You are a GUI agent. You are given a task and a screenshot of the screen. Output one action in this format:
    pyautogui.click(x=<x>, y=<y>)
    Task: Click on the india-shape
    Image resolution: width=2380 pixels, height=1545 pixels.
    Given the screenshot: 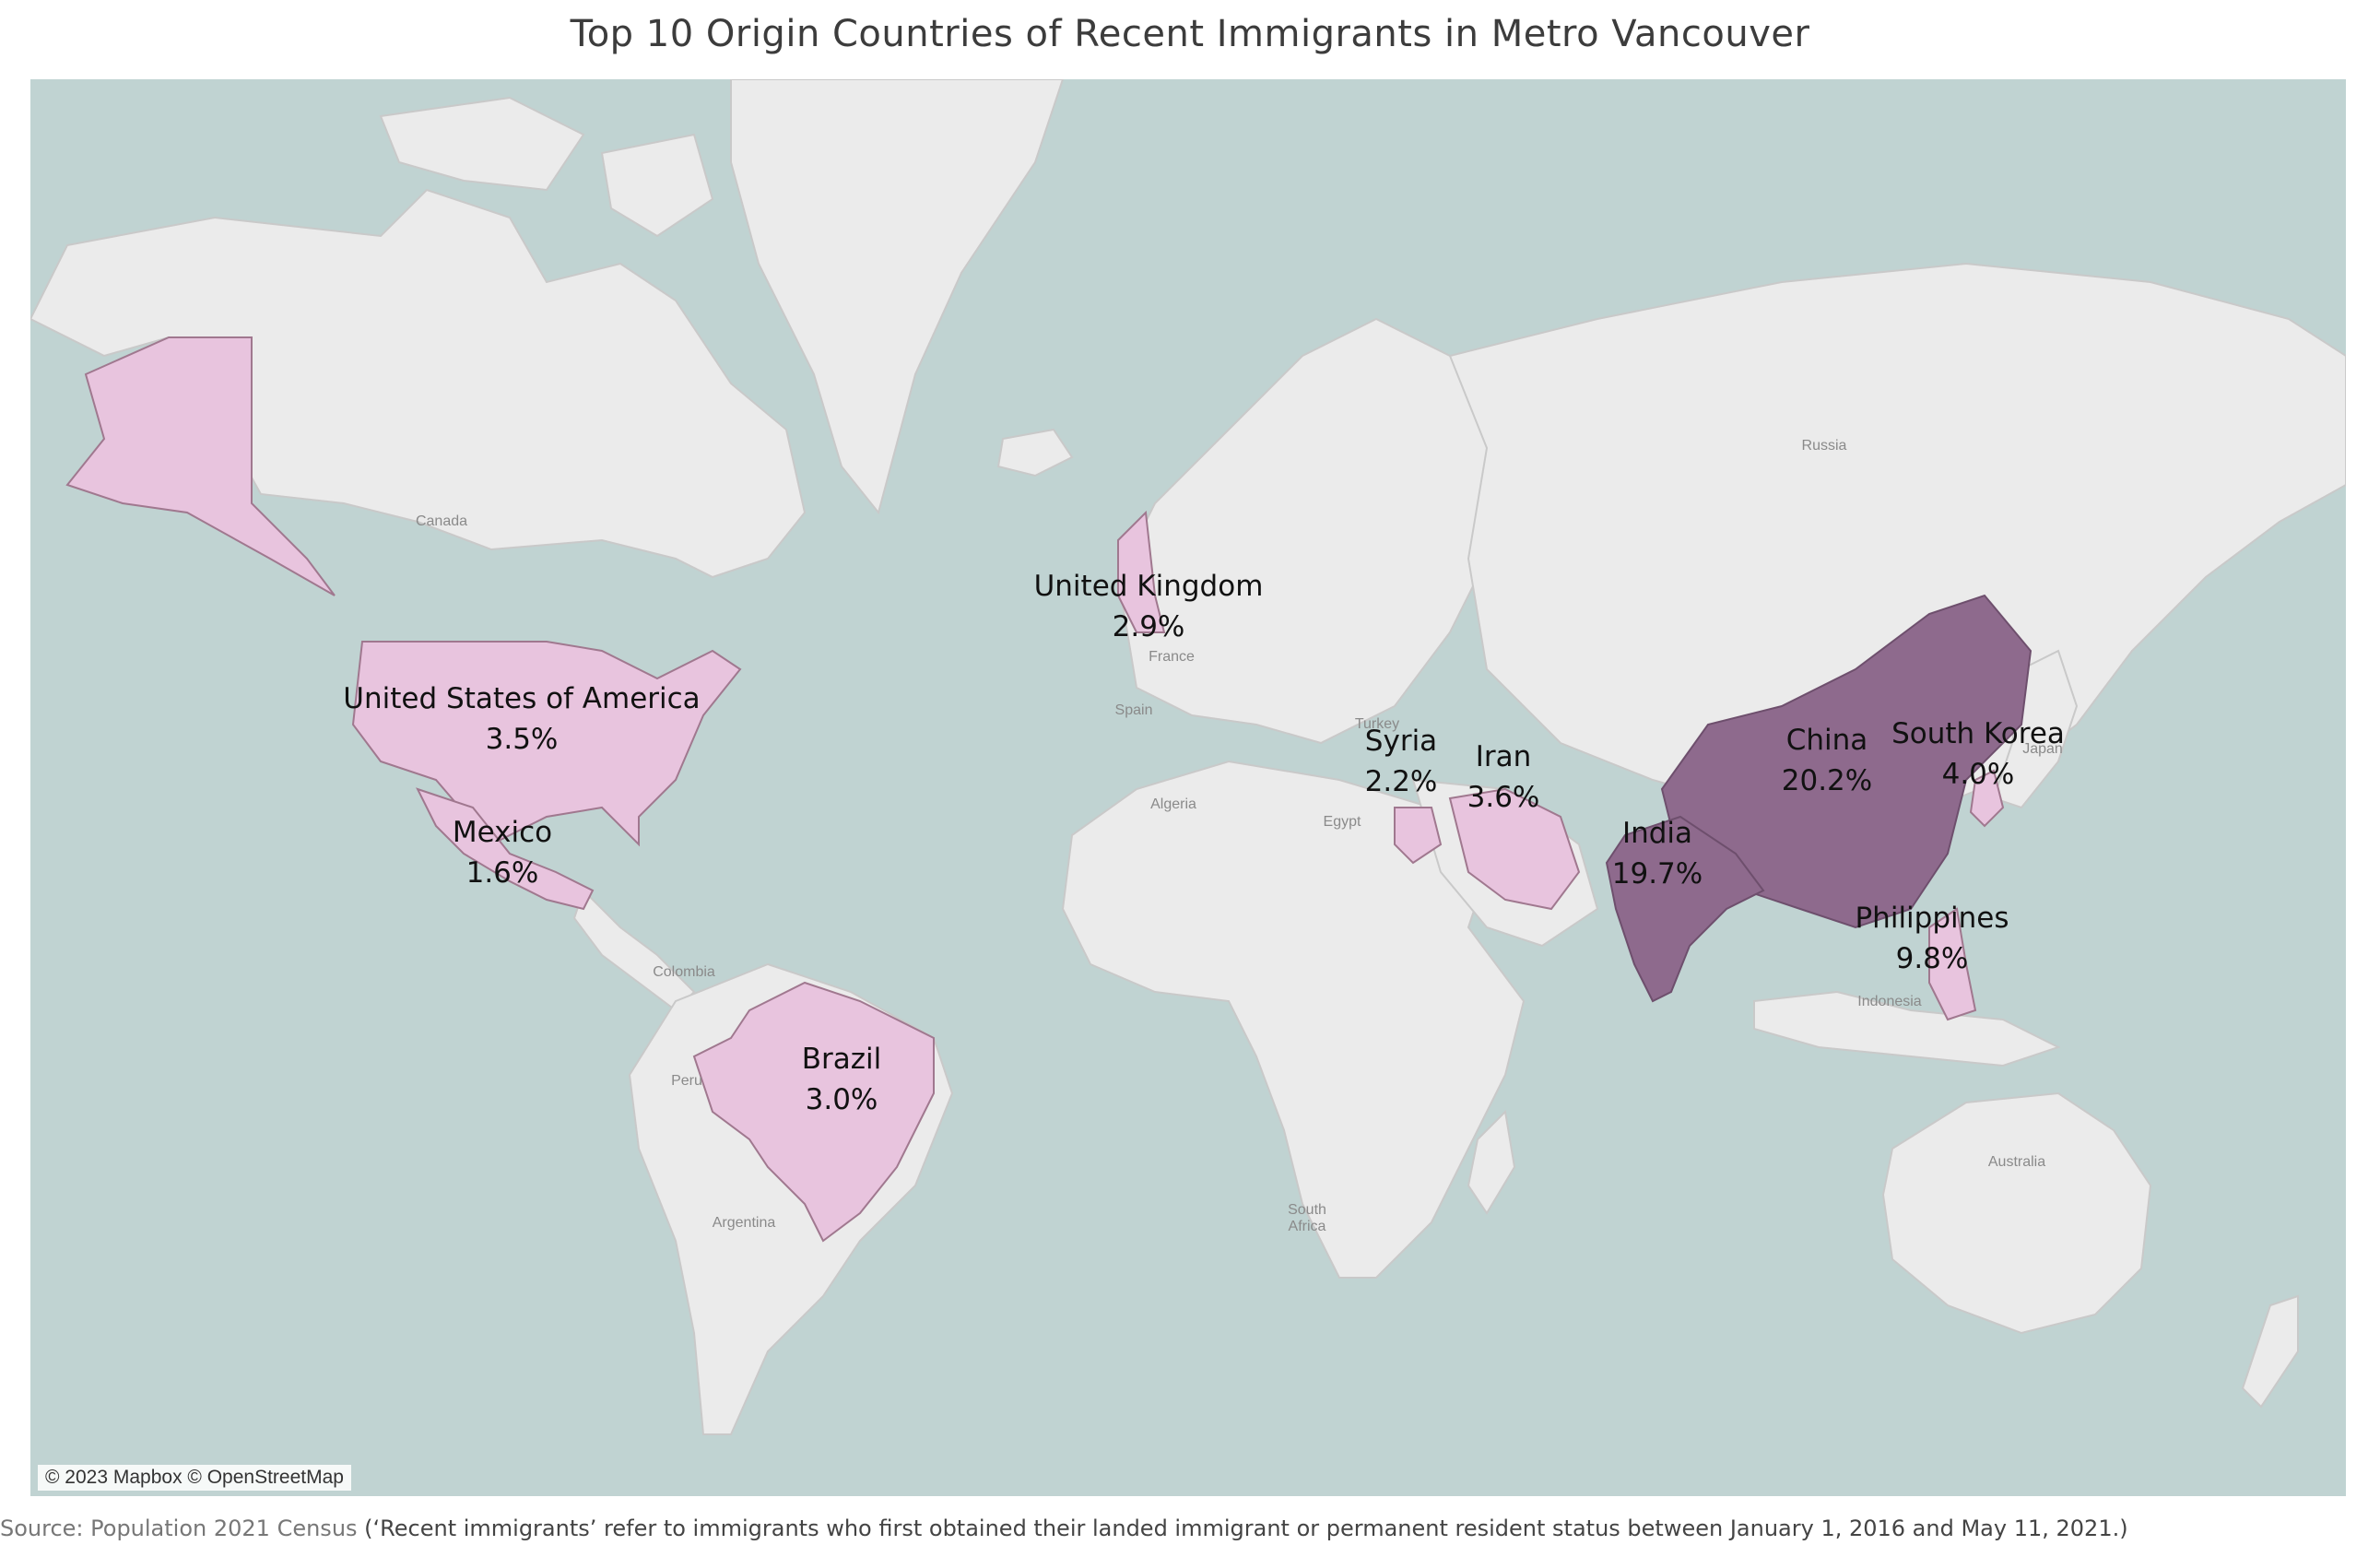 What is the action you would take?
    pyautogui.click(x=1685, y=909)
    